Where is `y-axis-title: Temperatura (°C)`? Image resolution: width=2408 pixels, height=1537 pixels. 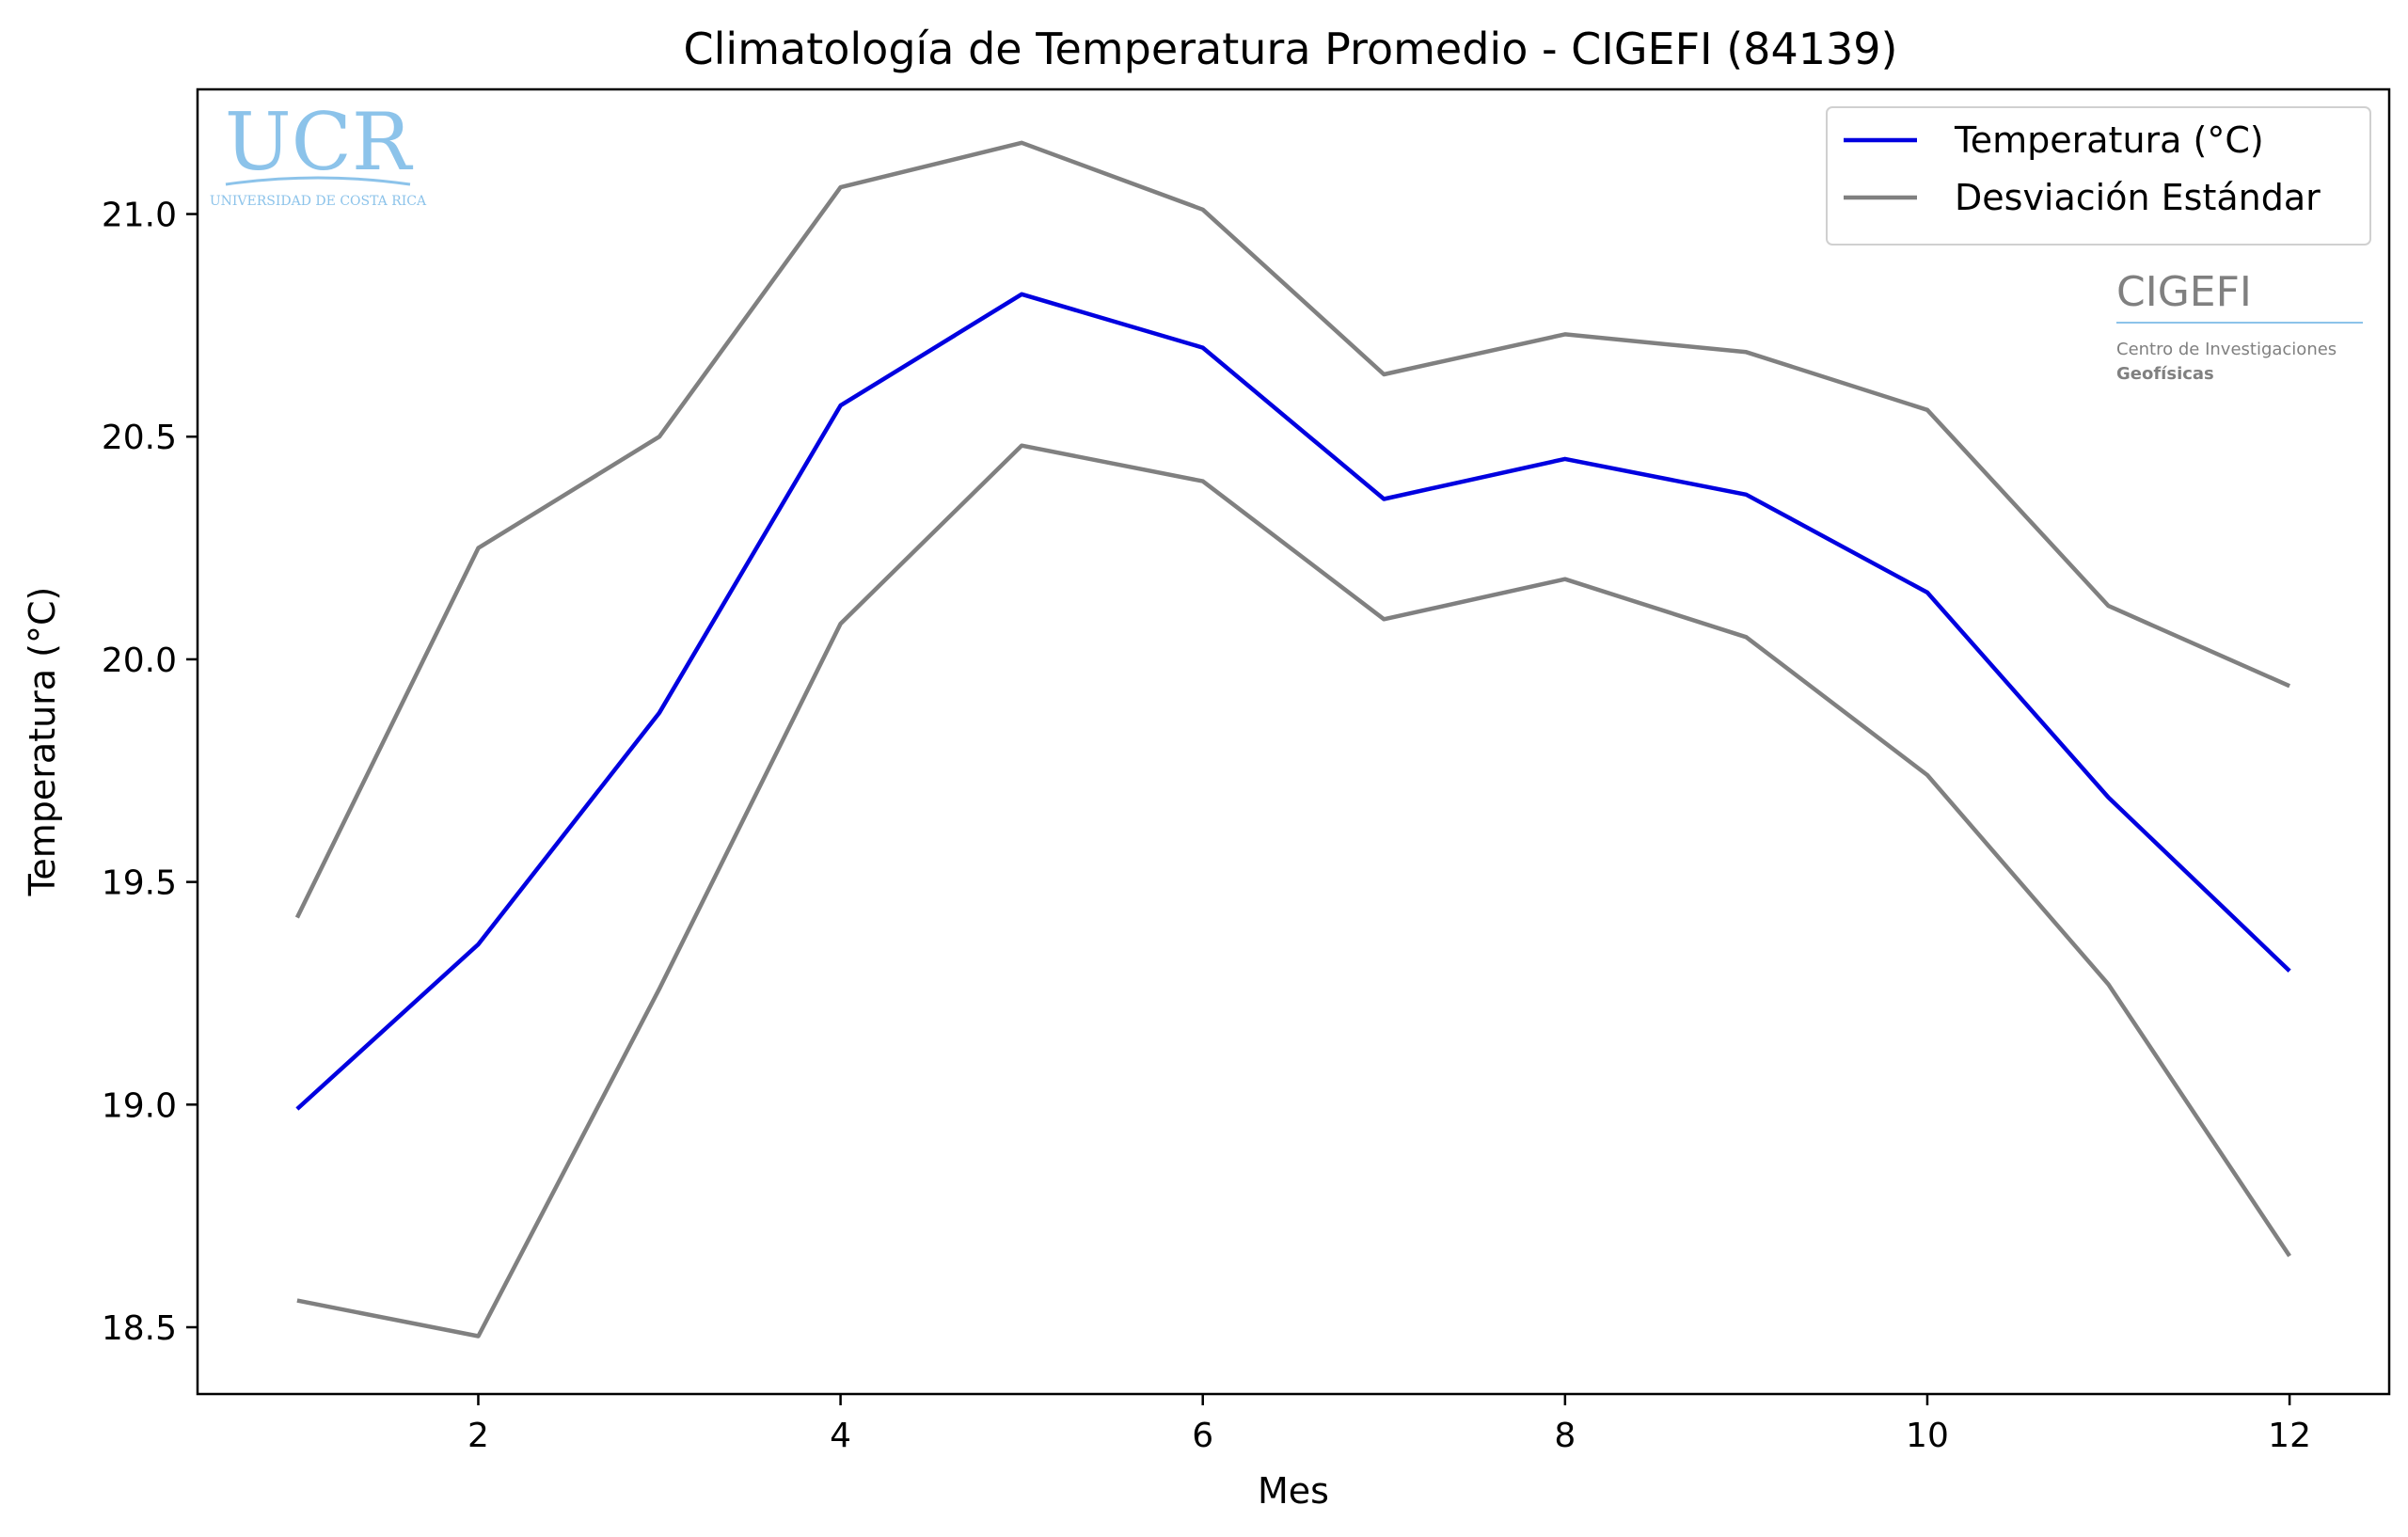 y-axis-title: Temperatura (°C) is located at coordinates (42, 742).